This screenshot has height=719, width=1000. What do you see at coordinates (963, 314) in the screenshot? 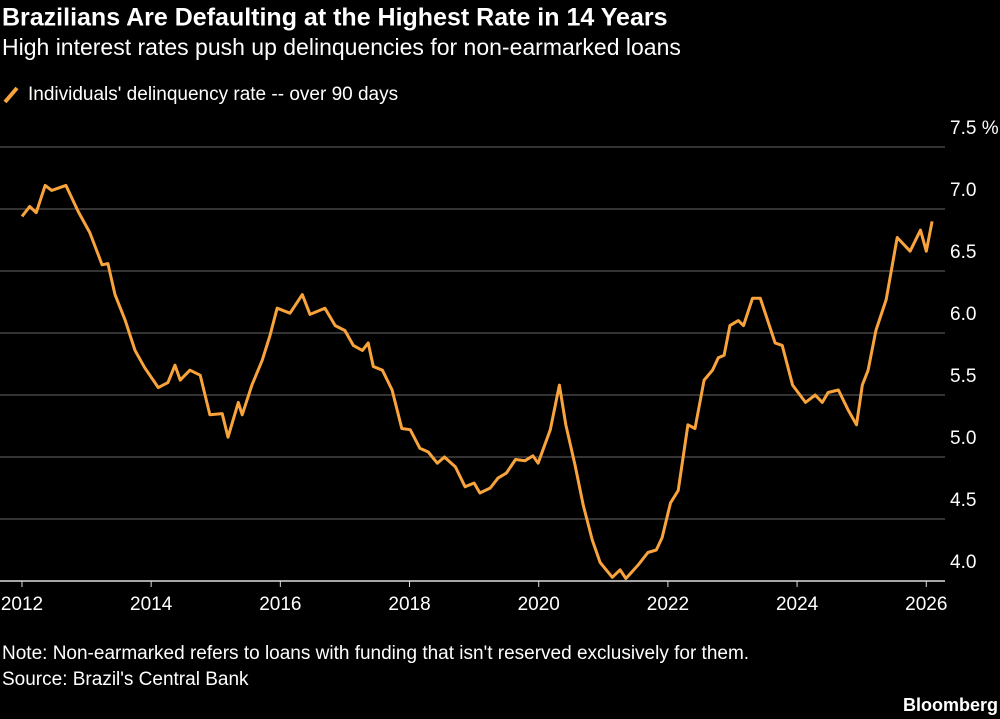
I see `y-tick-label: 6.0` at bounding box center [963, 314].